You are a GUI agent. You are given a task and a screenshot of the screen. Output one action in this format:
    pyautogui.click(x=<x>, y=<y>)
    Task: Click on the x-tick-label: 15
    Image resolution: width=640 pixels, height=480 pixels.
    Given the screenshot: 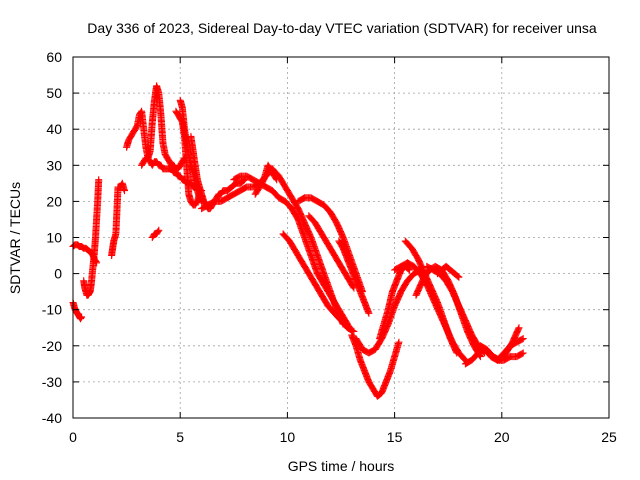 What is the action you would take?
    pyautogui.click(x=395, y=437)
    